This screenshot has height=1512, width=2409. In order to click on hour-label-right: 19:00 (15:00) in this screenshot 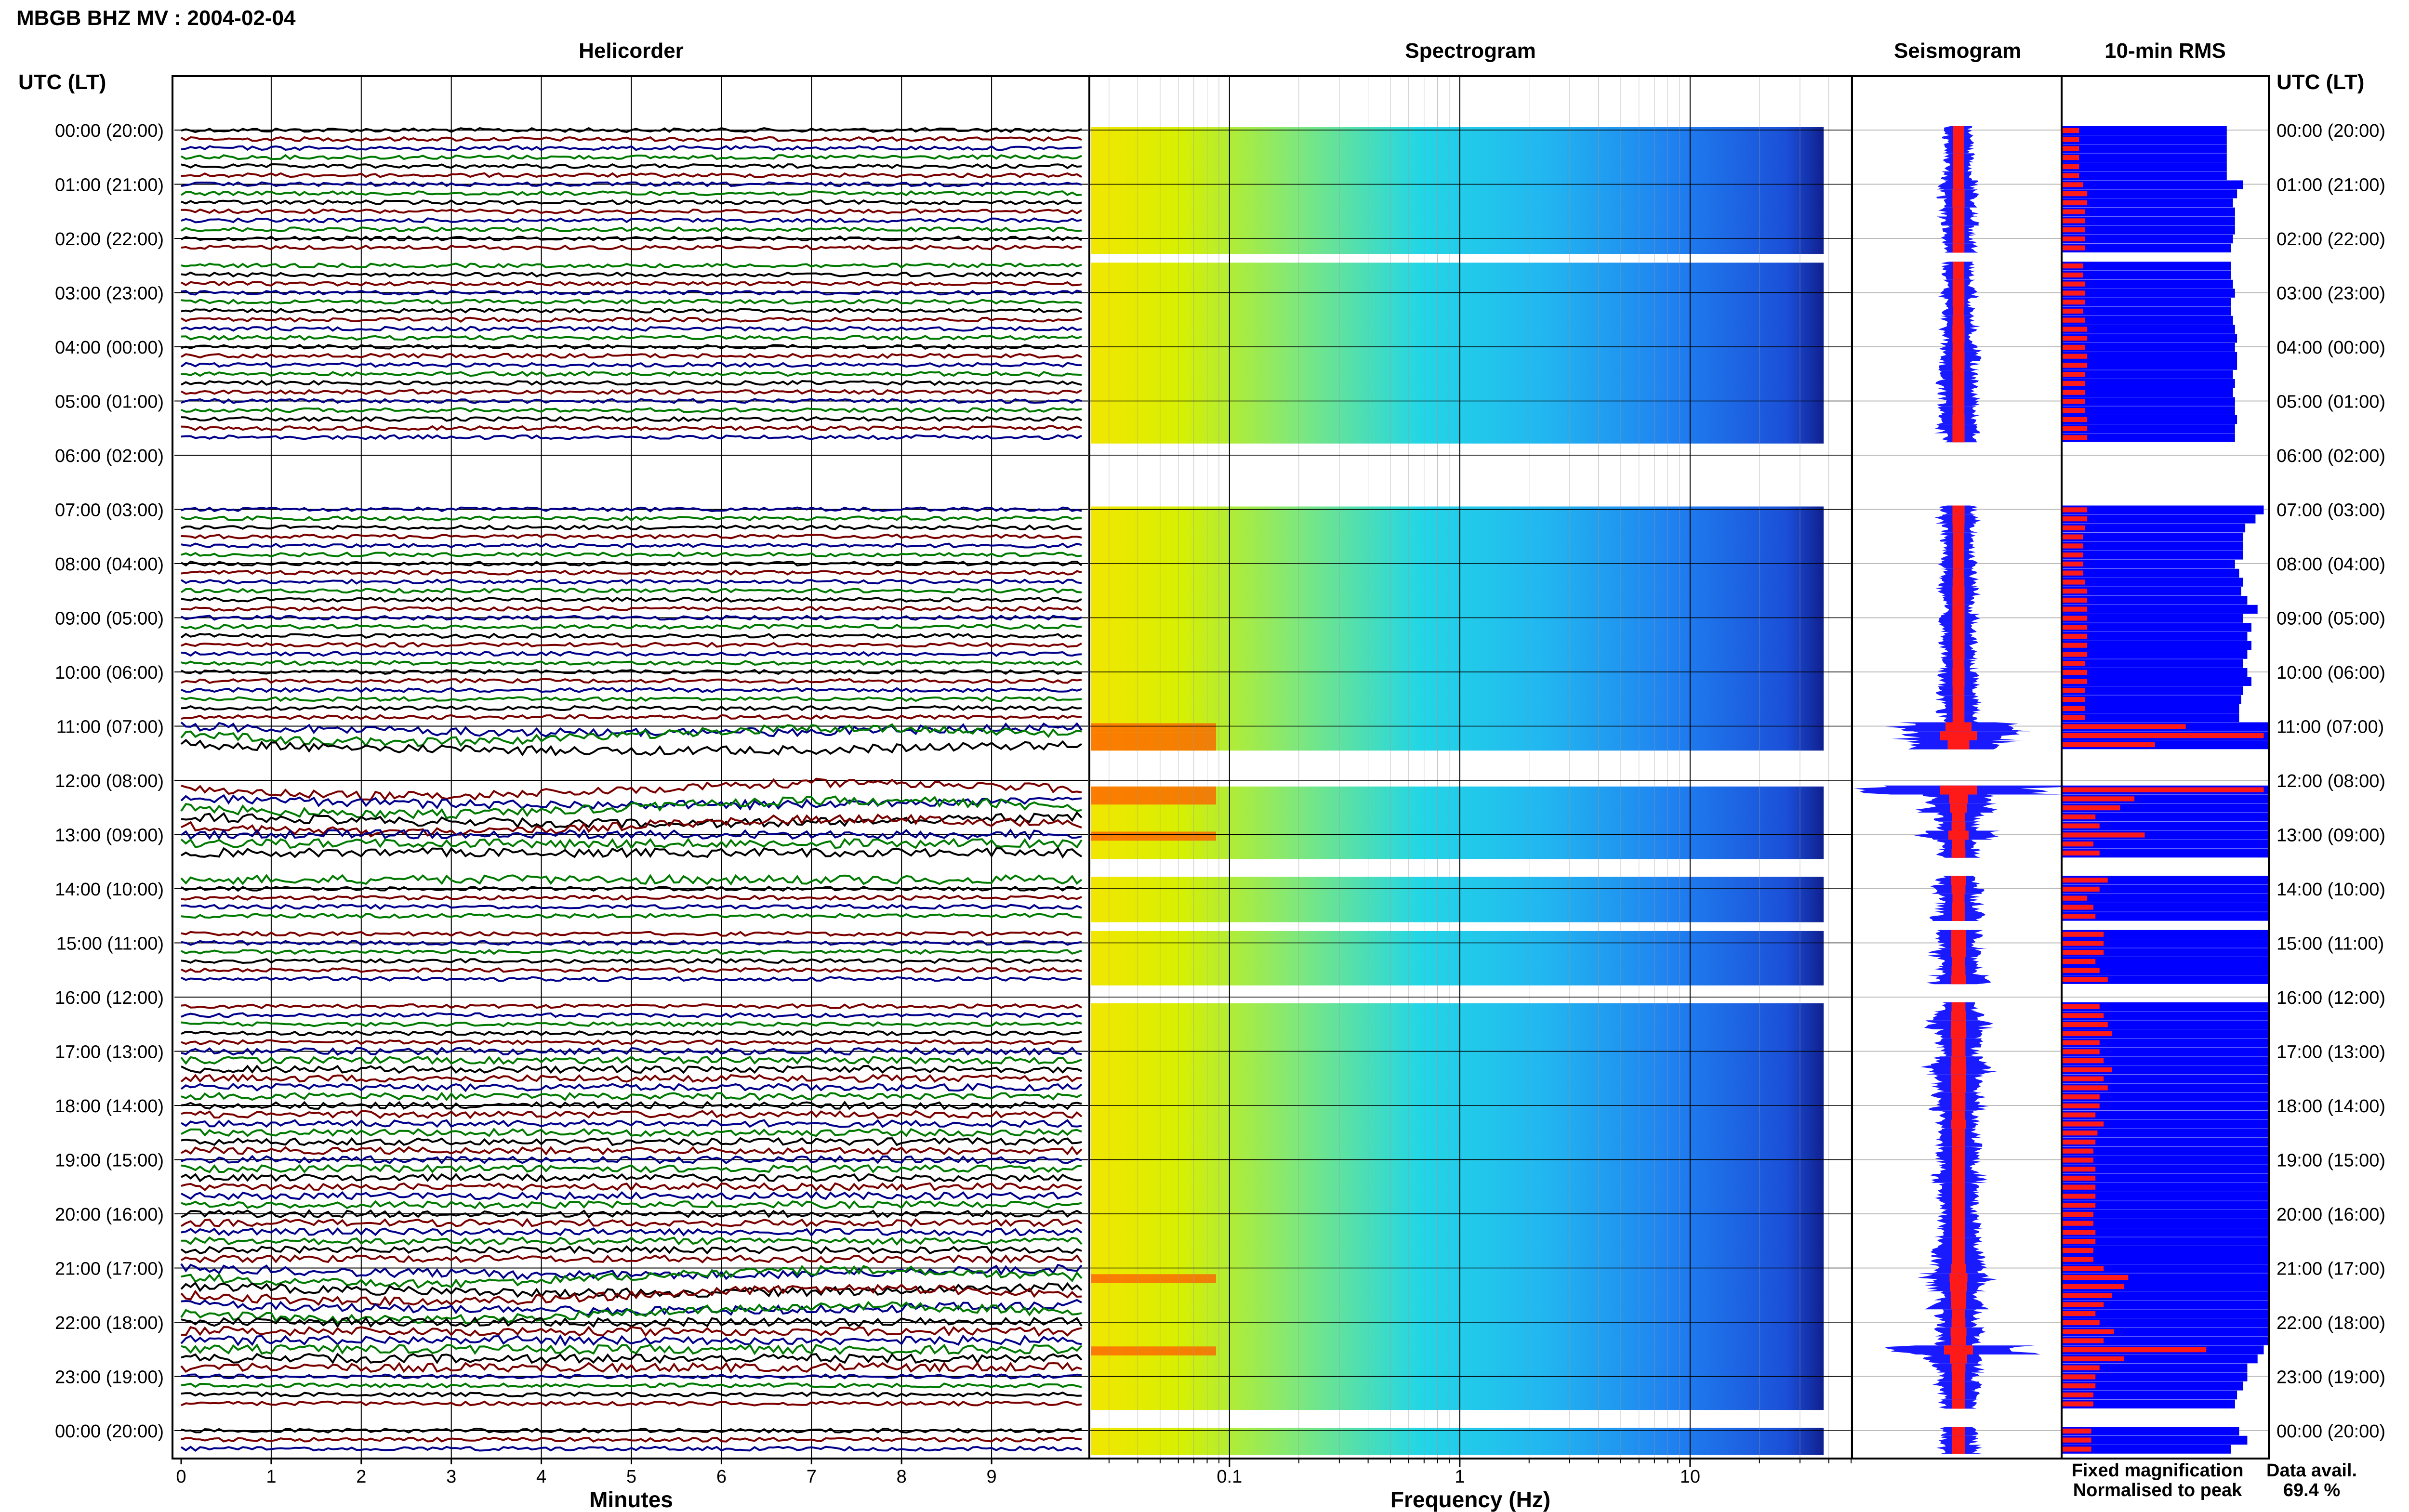, I will do `click(2331, 1161)`.